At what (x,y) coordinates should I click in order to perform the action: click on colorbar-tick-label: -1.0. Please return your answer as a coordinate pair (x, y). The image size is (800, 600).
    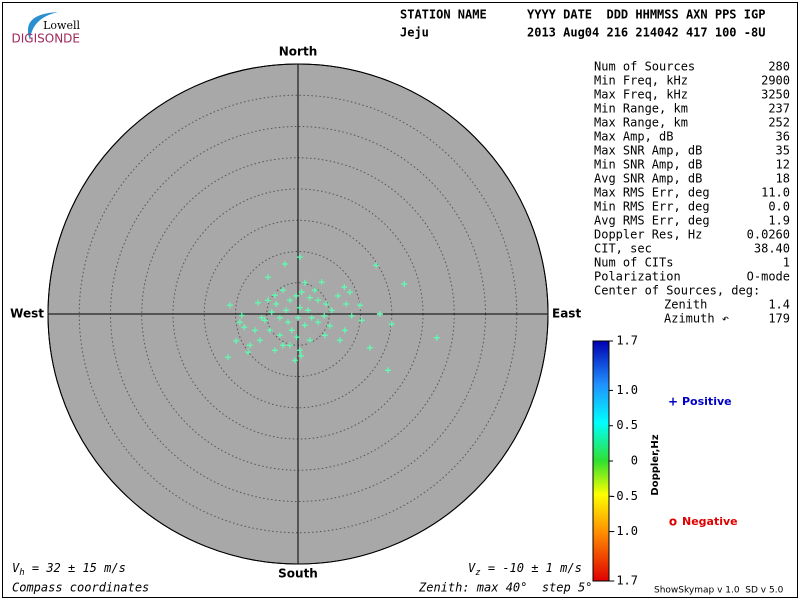
    Looking at the image, I should click on (623, 531).